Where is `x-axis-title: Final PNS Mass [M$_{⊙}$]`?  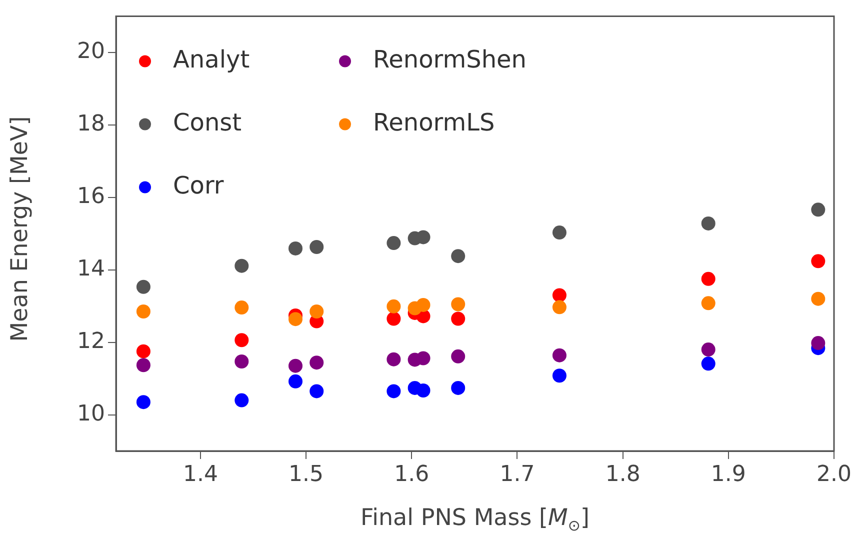 x-axis-title: Final PNS Mass [M$_{⊙}$] is located at coordinates (475, 520).